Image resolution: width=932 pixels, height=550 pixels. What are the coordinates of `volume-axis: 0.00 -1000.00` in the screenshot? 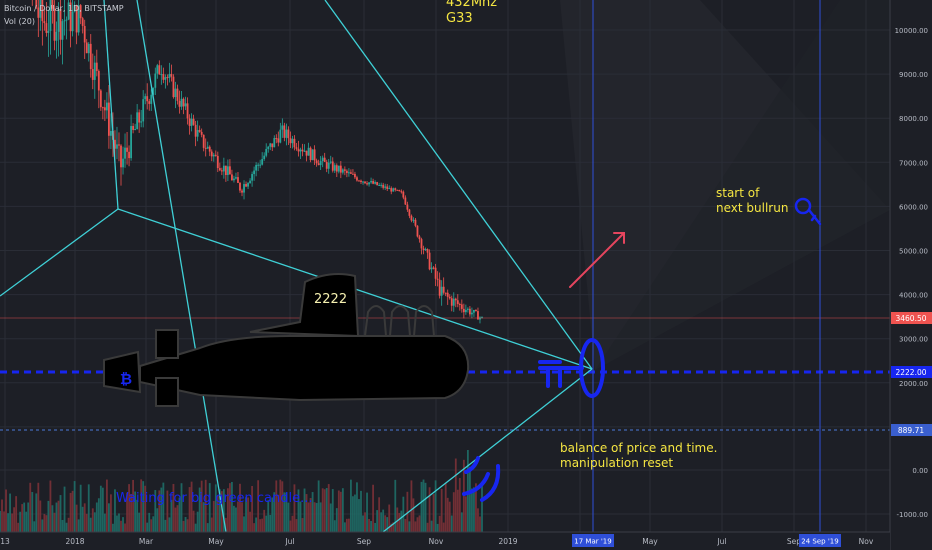 It's located at (912, 493).